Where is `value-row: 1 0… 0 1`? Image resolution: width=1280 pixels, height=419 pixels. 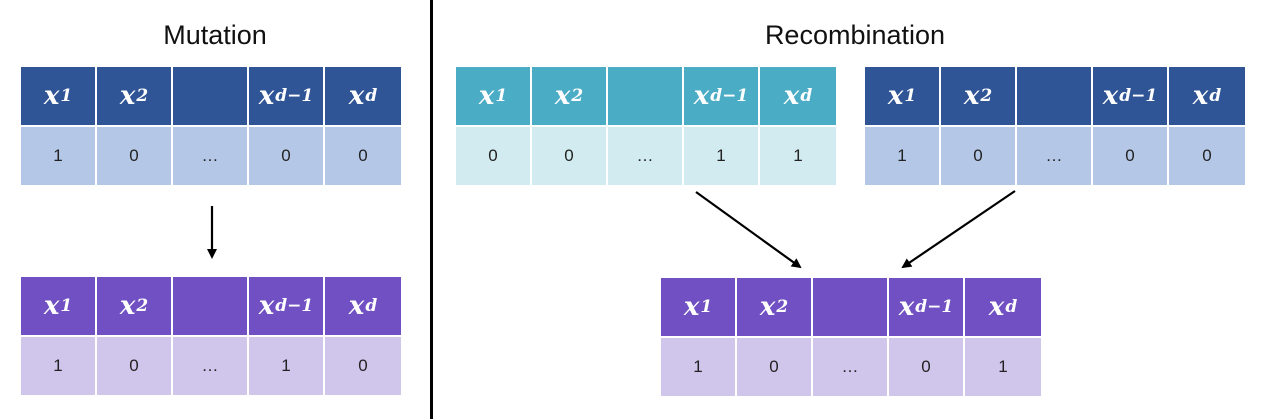
value-row: 1 0… 0 1 is located at coordinates (851, 366).